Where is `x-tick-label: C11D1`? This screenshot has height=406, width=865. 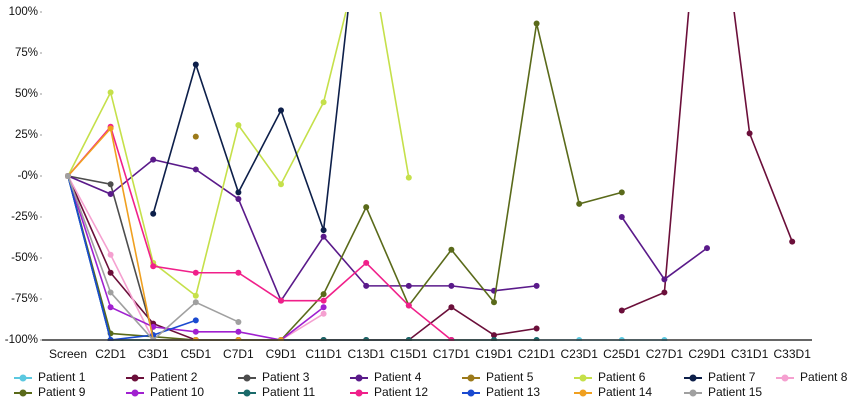 x-tick-label: C11D1 is located at coordinates (323, 354).